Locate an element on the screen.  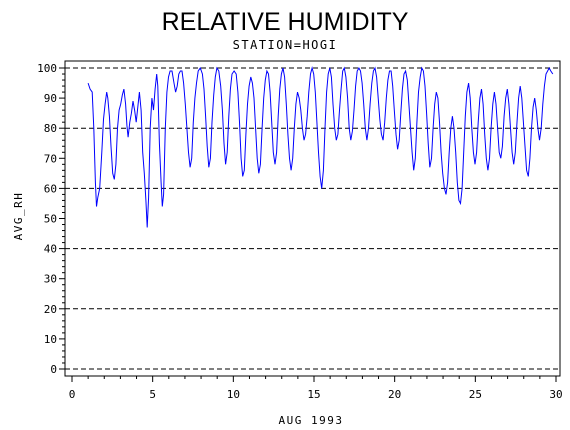
y-tick-label: 100 is located at coordinates (47, 68).